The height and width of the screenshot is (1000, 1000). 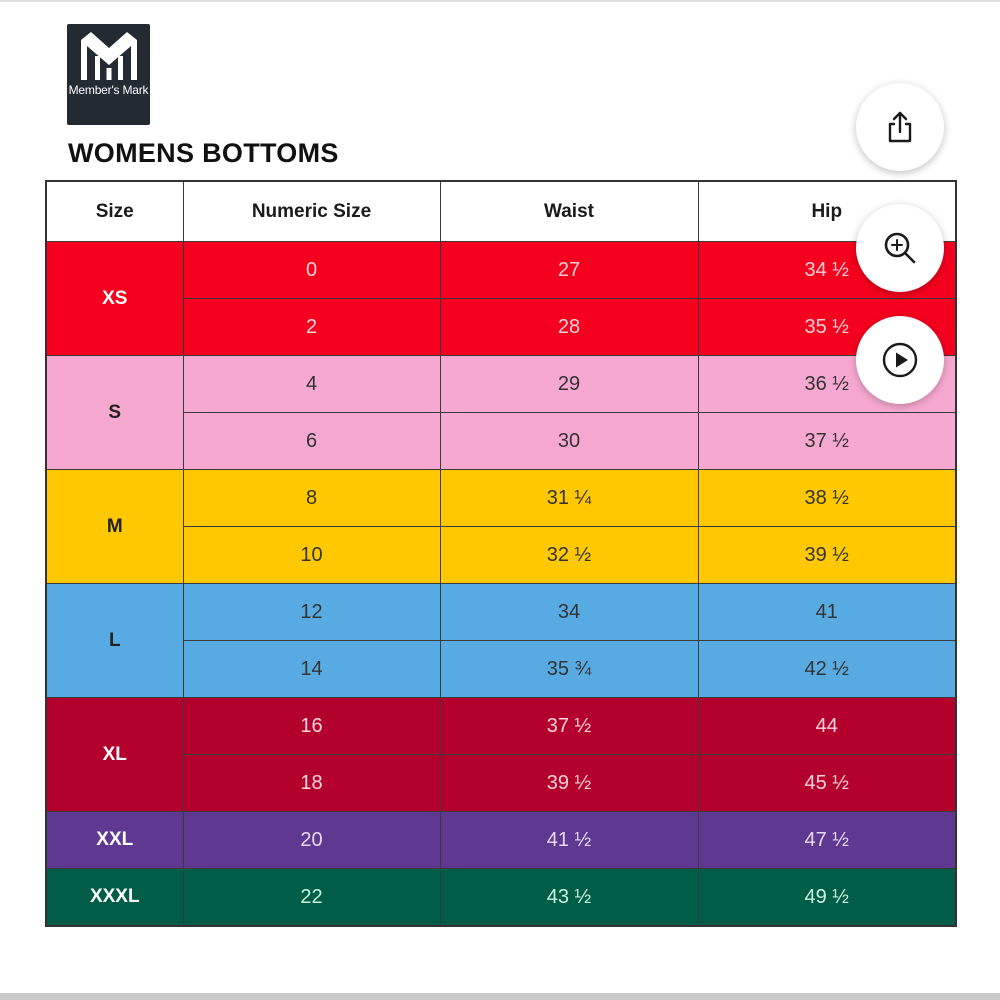 What do you see at coordinates (500, 996) in the screenshot?
I see `bottom-bar` at bounding box center [500, 996].